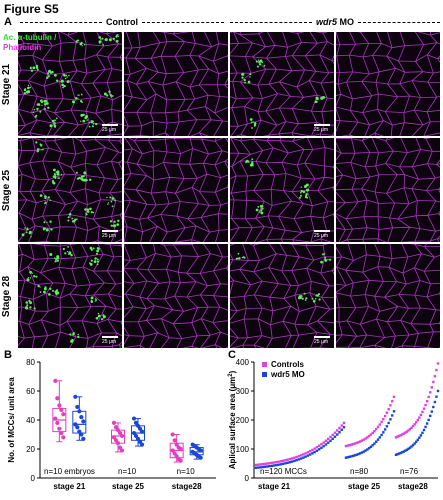 The height and width of the screenshot is (500, 443). I want to click on n-annotation: n=120 MCCs, so click(283, 471).